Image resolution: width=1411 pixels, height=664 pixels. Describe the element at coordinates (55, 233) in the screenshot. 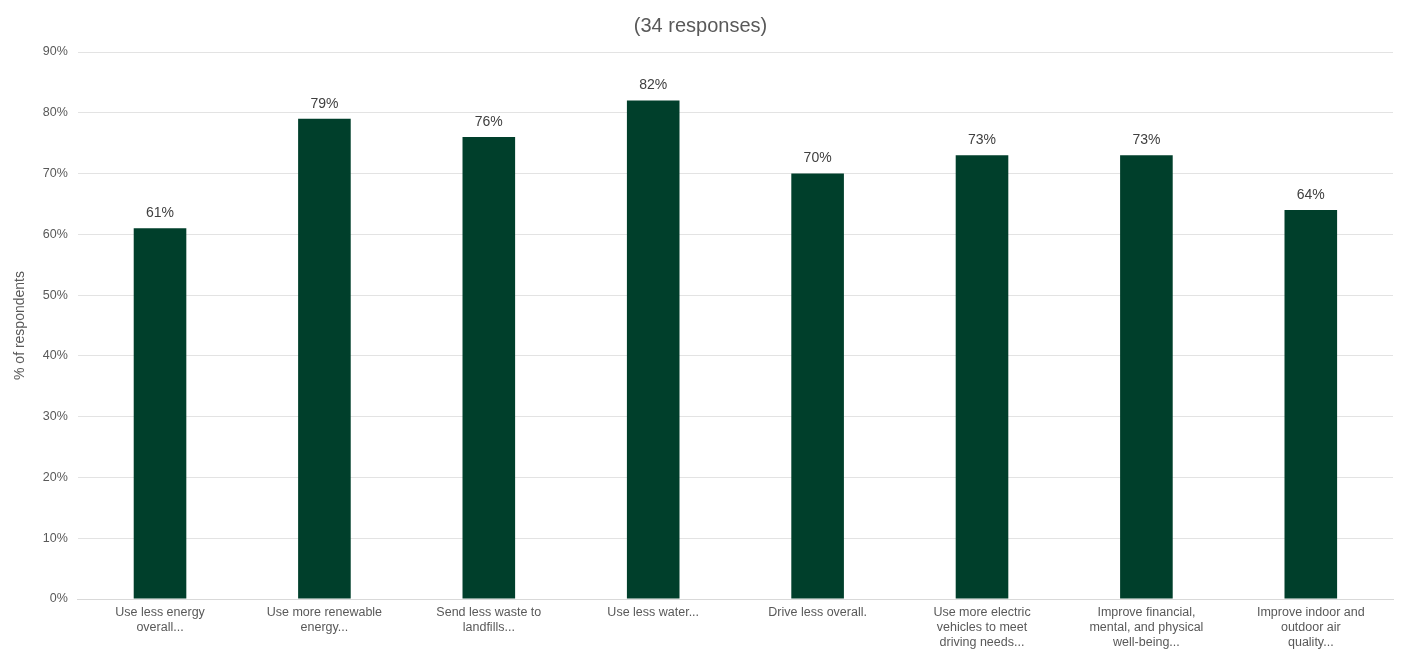

I see `y-tick-label: 60%` at that location.